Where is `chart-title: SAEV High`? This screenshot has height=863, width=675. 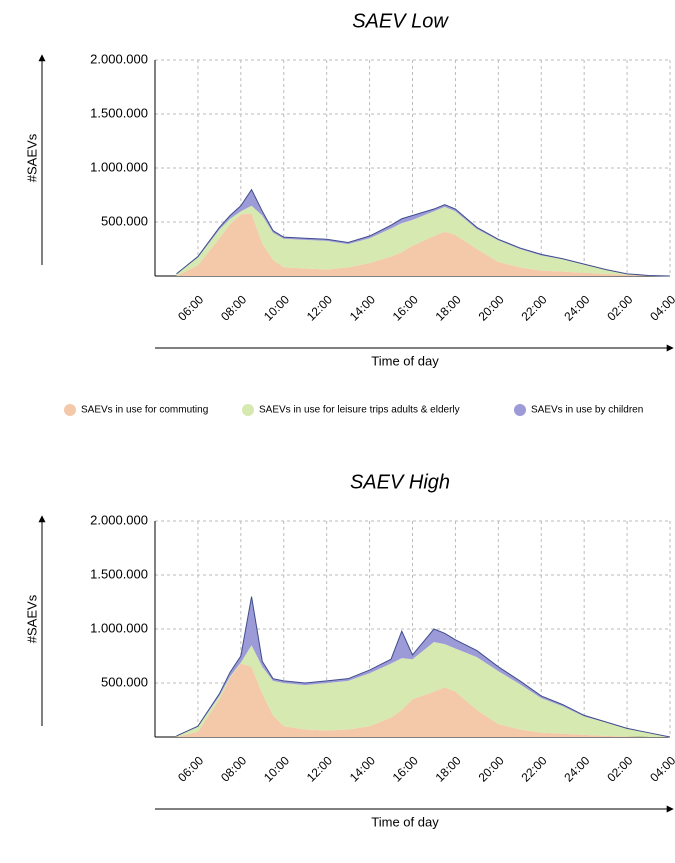
chart-title: SAEV High is located at coordinates (400, 482).